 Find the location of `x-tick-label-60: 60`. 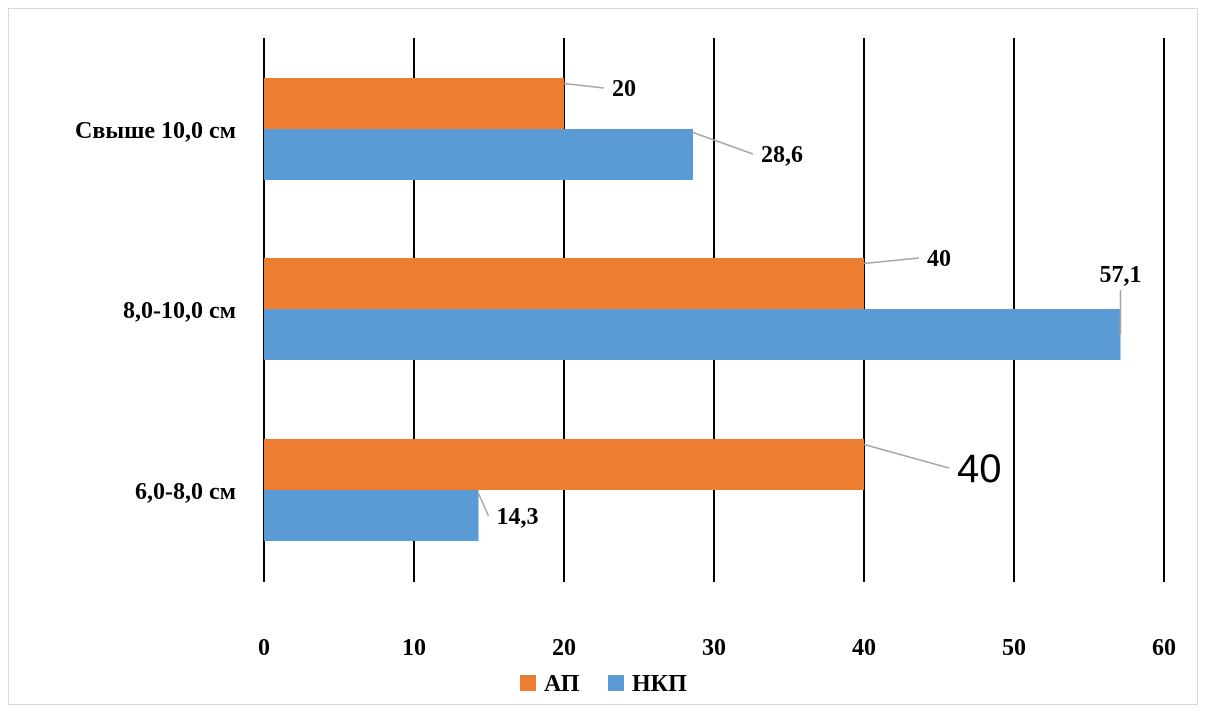

x-tick-label-60: 60 is located at coordinates (1164, 648).